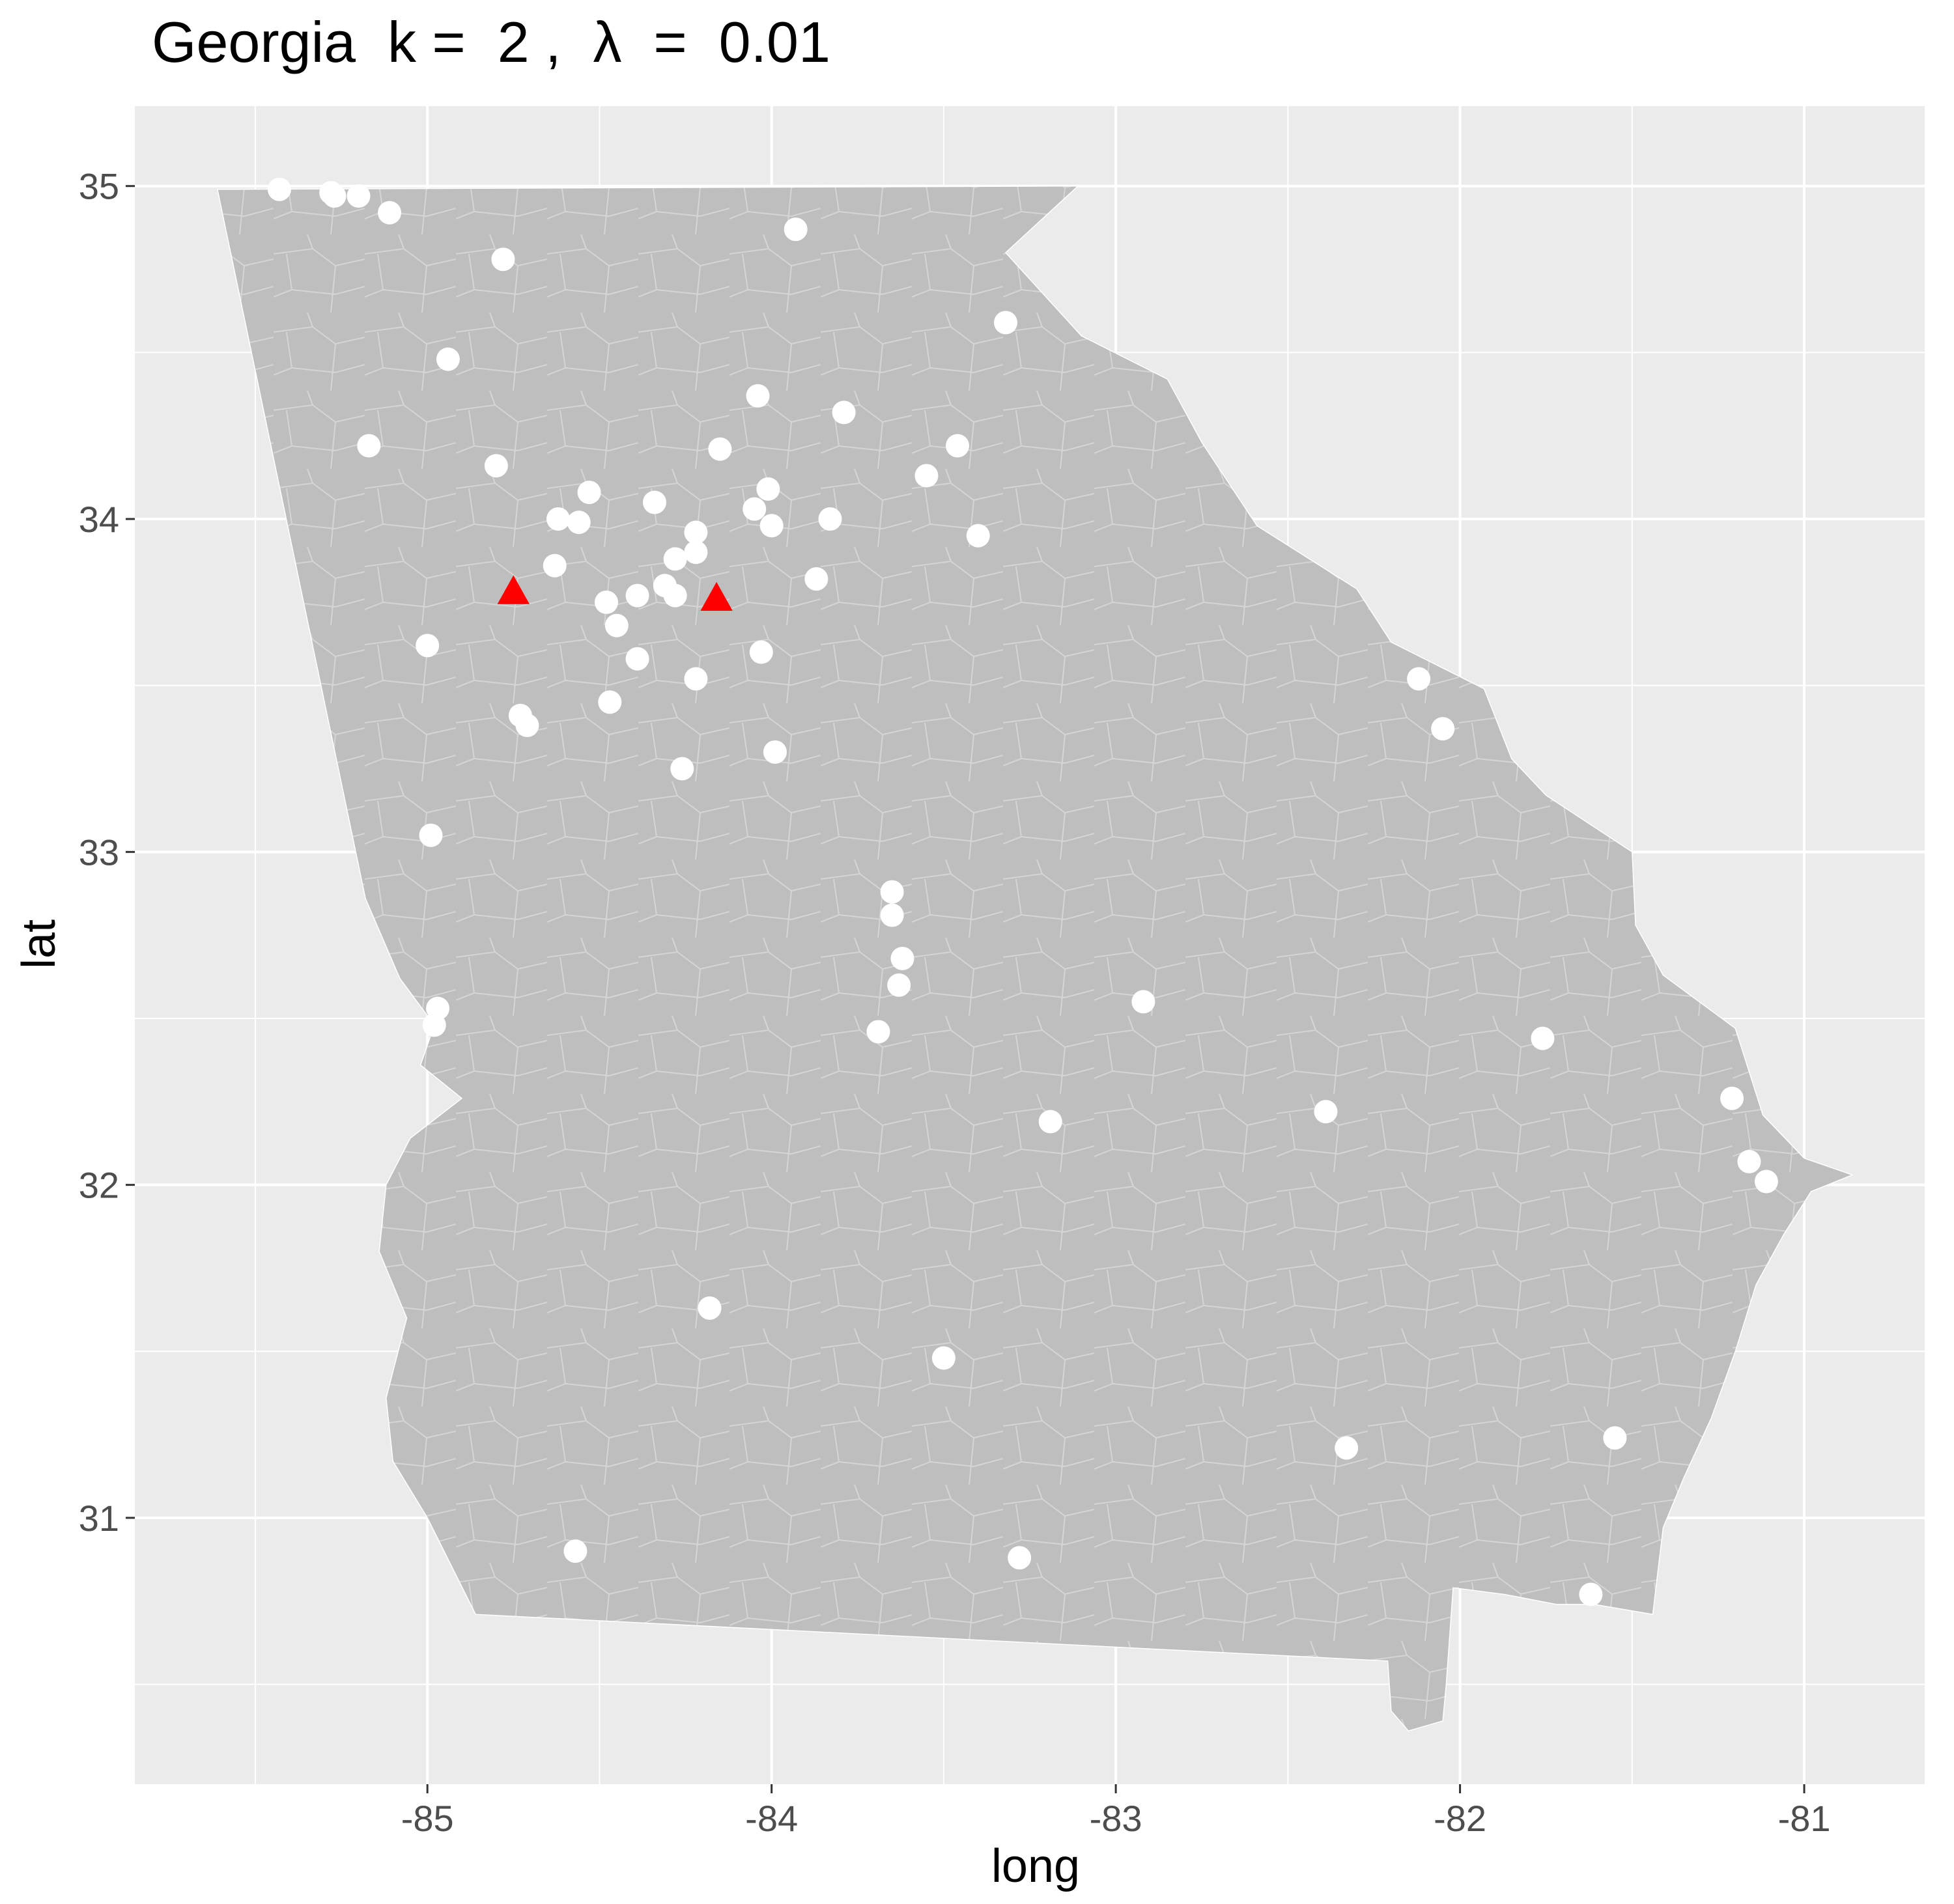 The height and width of the screenshot is (1904, 1954). What do you see at coordinates (771, 1819) in the screenshot?
I see `x-tick-label: -84` at bounding box center [771, 1819].